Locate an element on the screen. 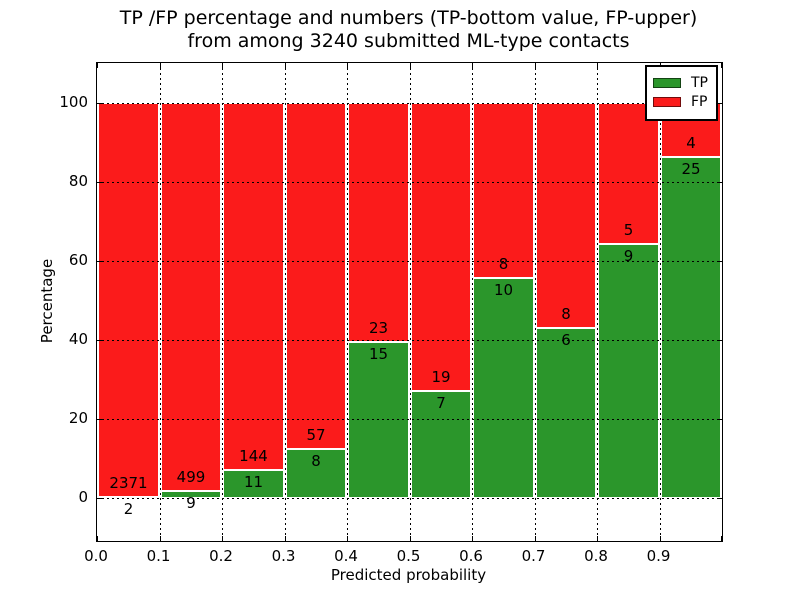 This screenshot has height=600, width=800. y-tick-label: 100 is located at coordinates (73, 101).